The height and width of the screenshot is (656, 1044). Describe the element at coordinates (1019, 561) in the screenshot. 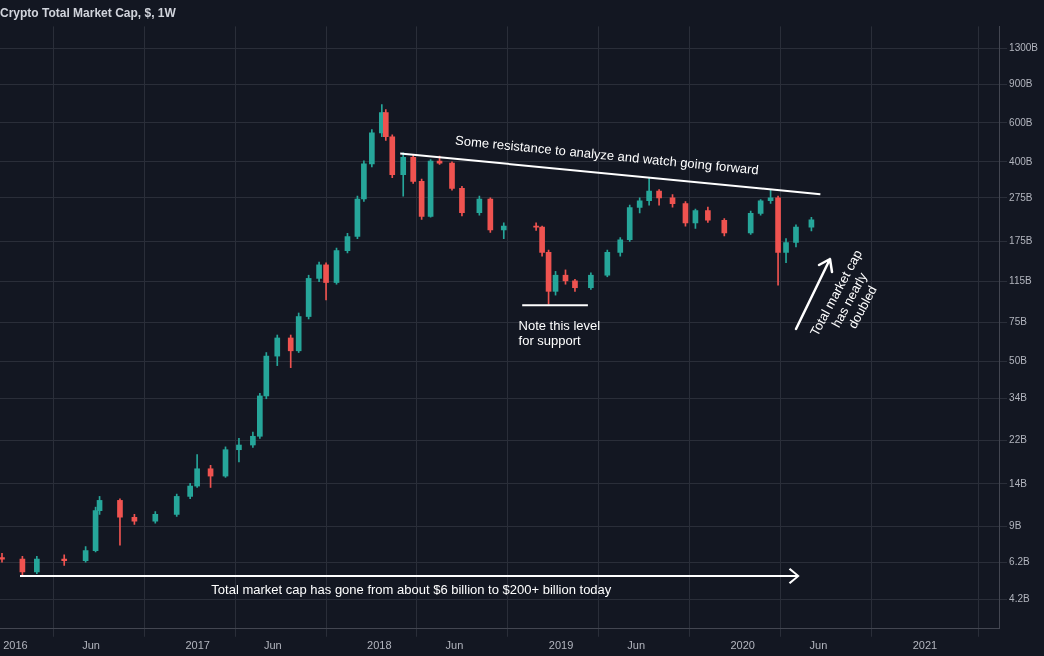

I see `y-tick-label: 6.2B` at that location.